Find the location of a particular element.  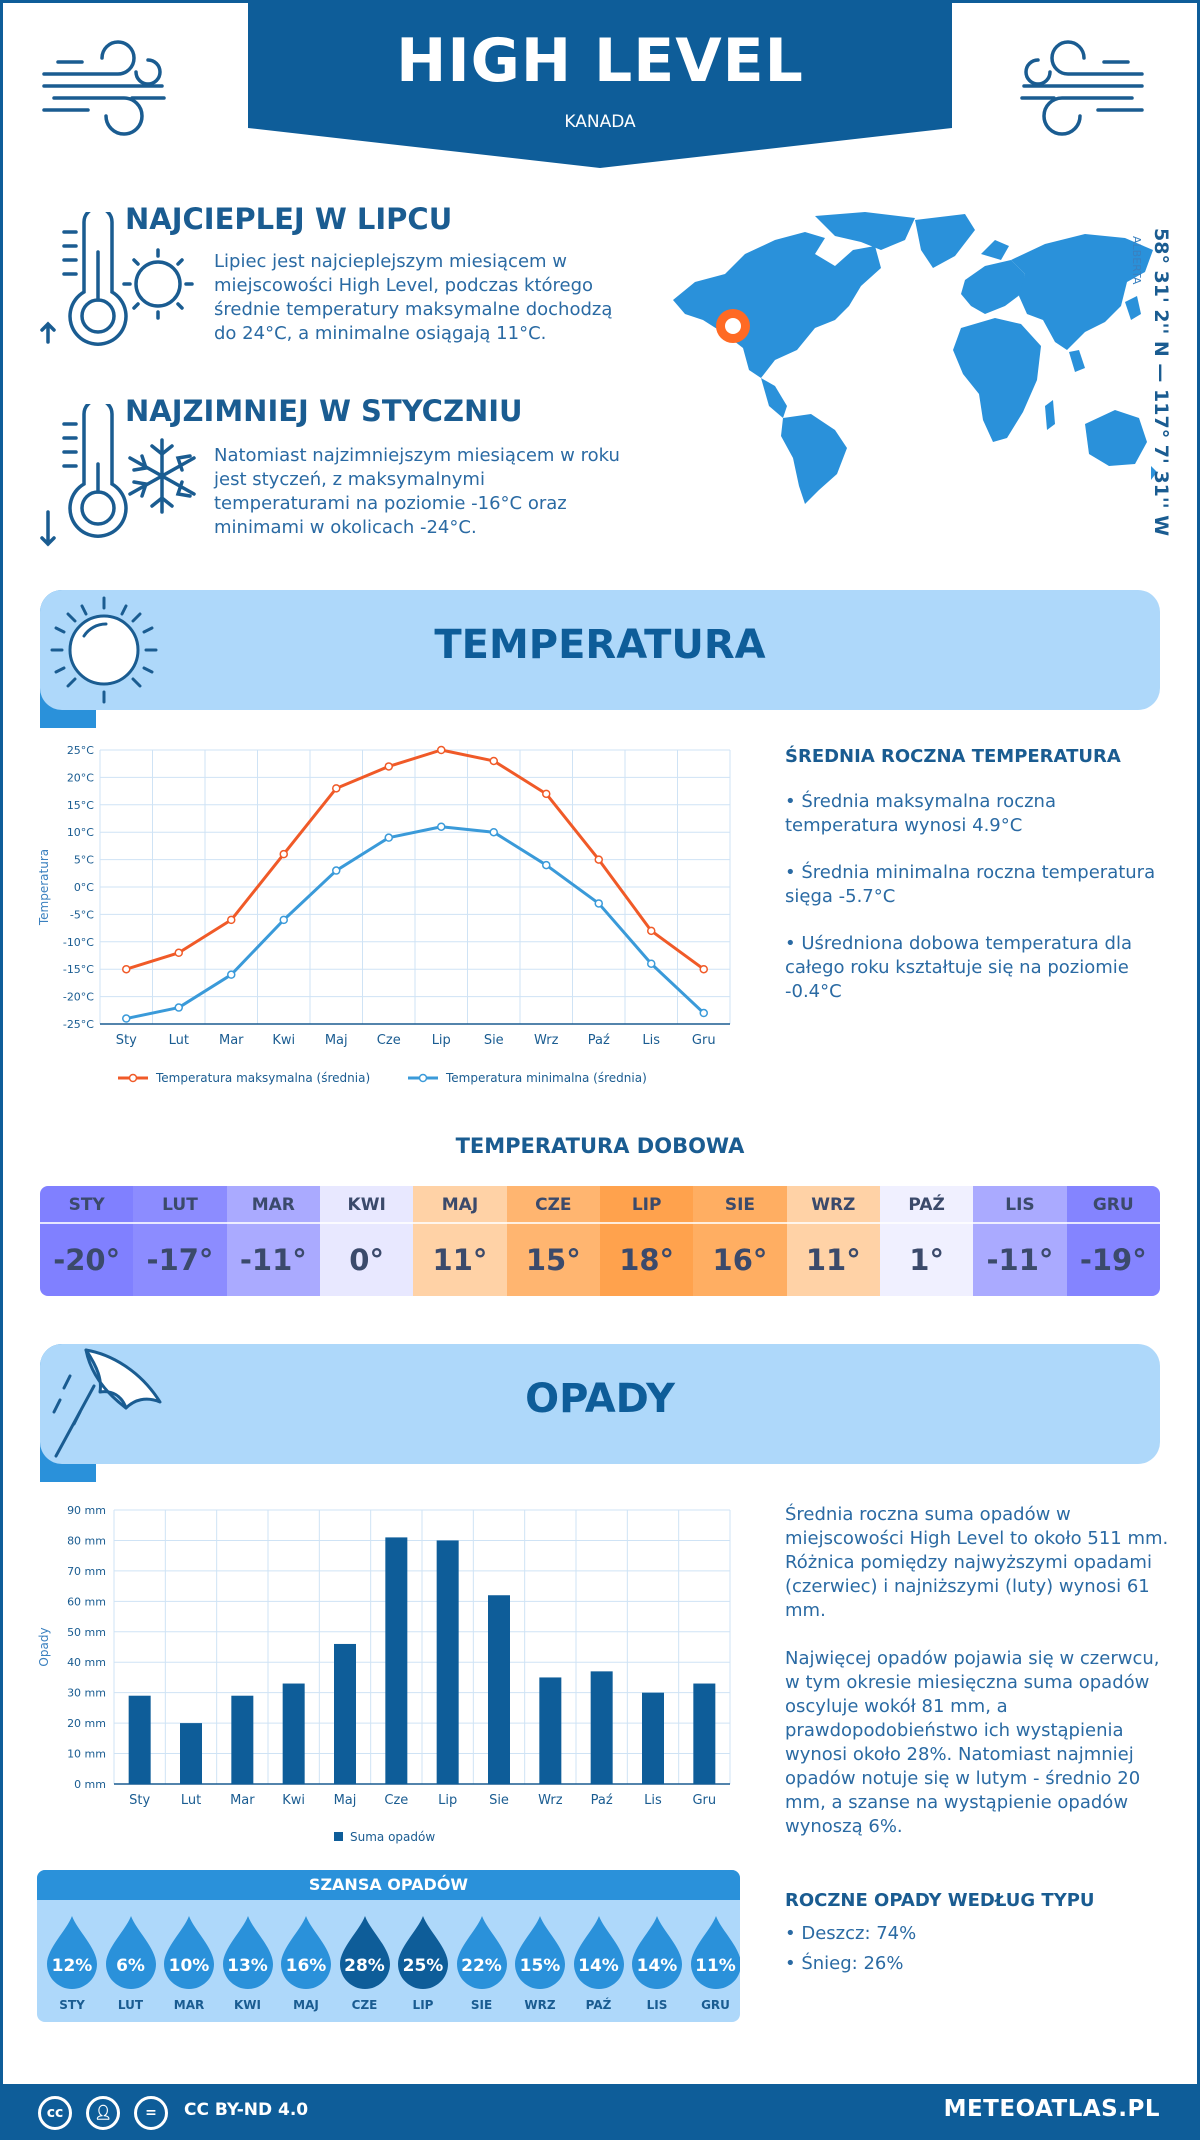

y-tick-label: 15°C is located at coordinates (80, 805).